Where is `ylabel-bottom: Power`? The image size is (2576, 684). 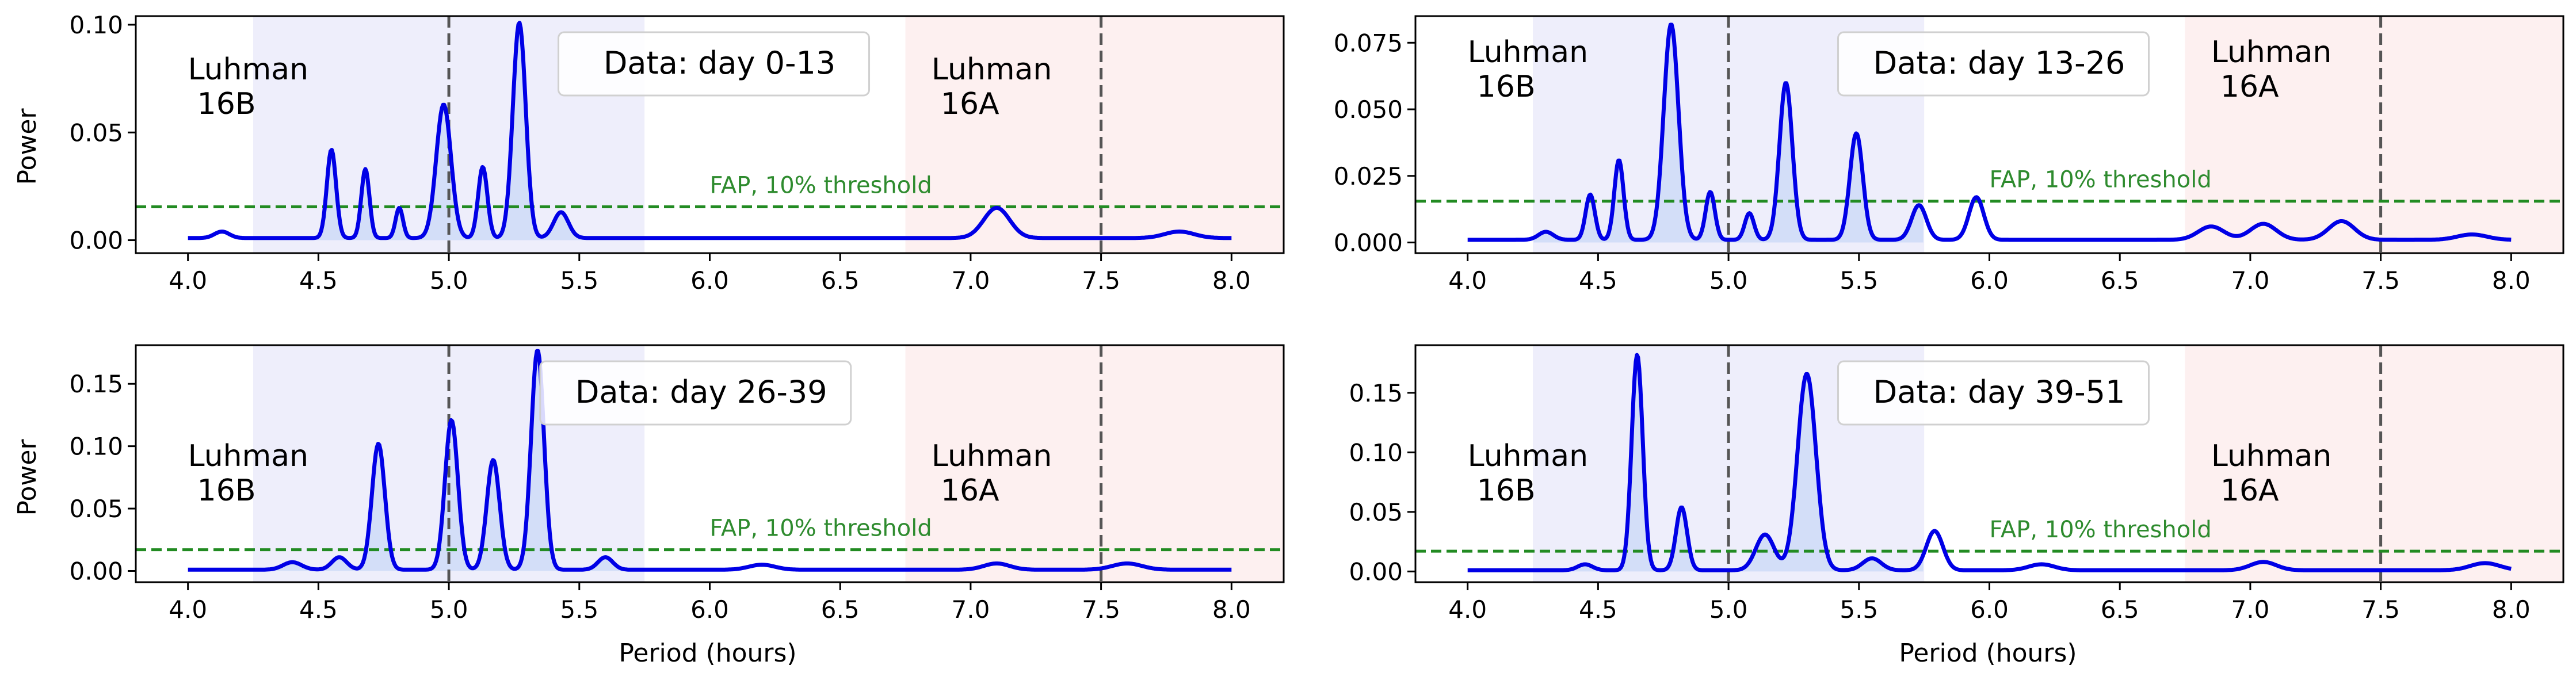 ylabel-bottom: Power is located at coordinates (27, 477).